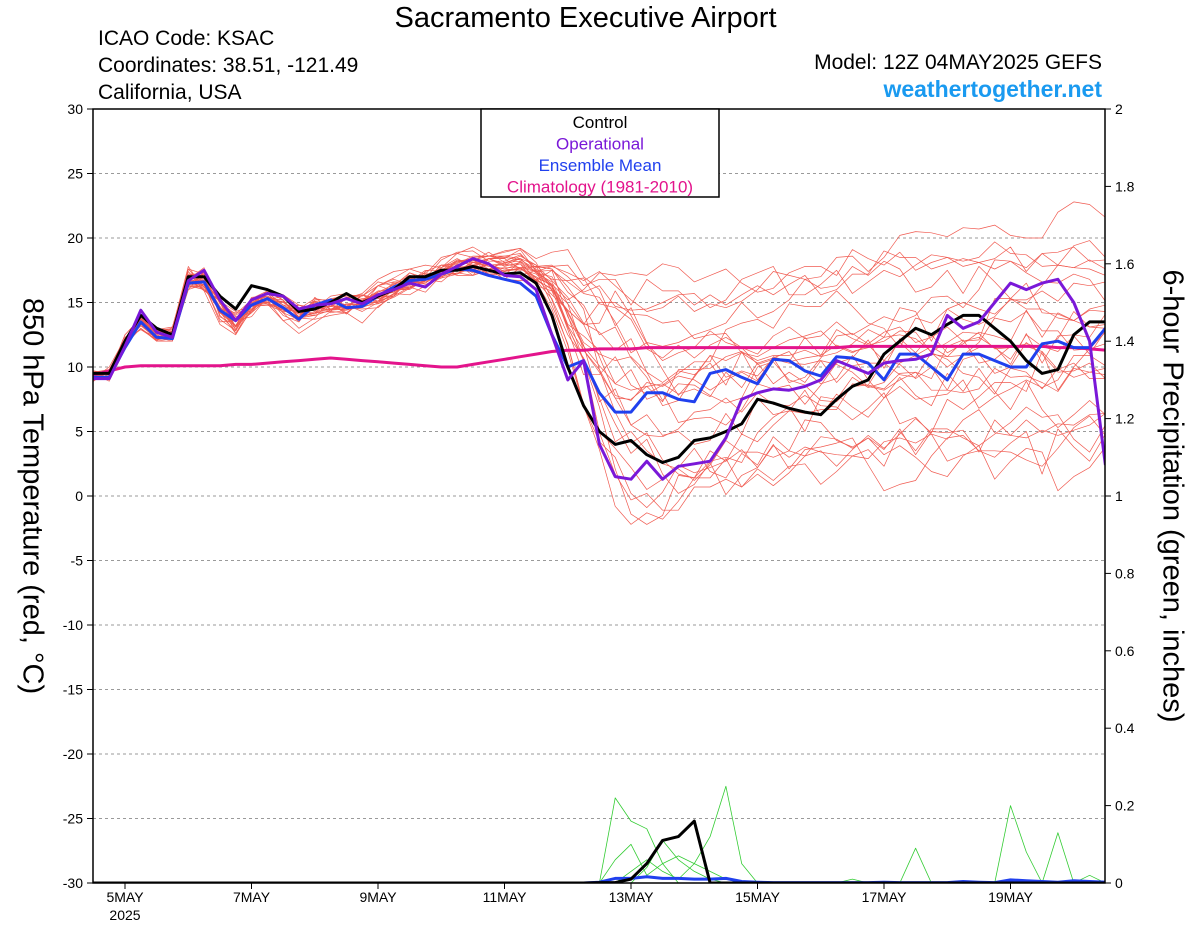 Image resolution: width=1200 pixels, height=927 pixels. Describe the element at coordinates (992, 89) in the screenshot. I see `brand-link: weathertogether.net` at that location.